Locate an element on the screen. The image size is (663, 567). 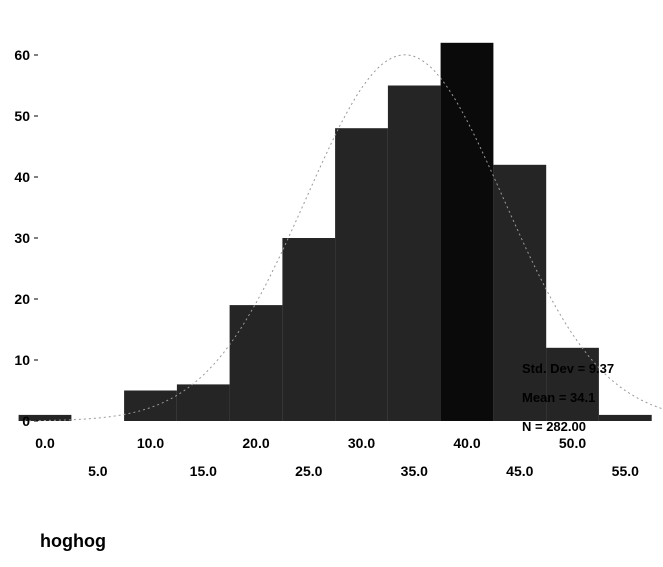
stats-box: Std. Dev = 9.37 Mean = 34.1 N = 282.00 is located at coordinates (568, 397).